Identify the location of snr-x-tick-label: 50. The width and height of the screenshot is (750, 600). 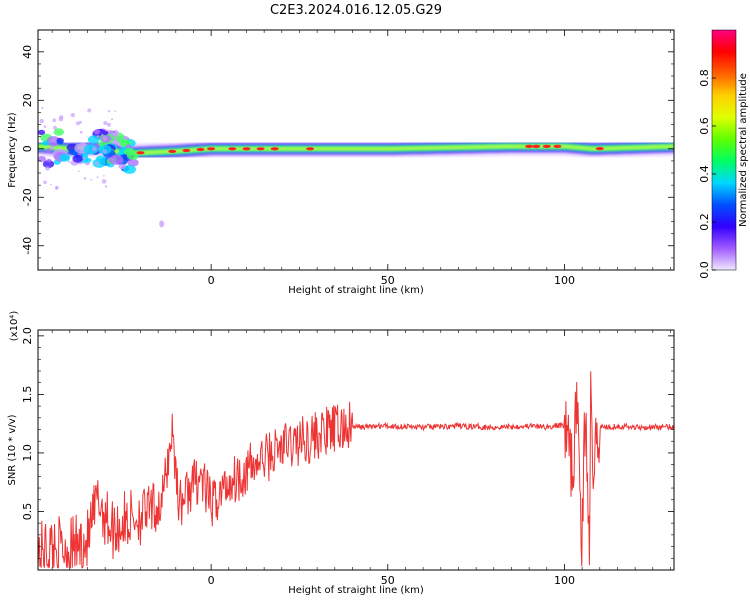
(388, 580).